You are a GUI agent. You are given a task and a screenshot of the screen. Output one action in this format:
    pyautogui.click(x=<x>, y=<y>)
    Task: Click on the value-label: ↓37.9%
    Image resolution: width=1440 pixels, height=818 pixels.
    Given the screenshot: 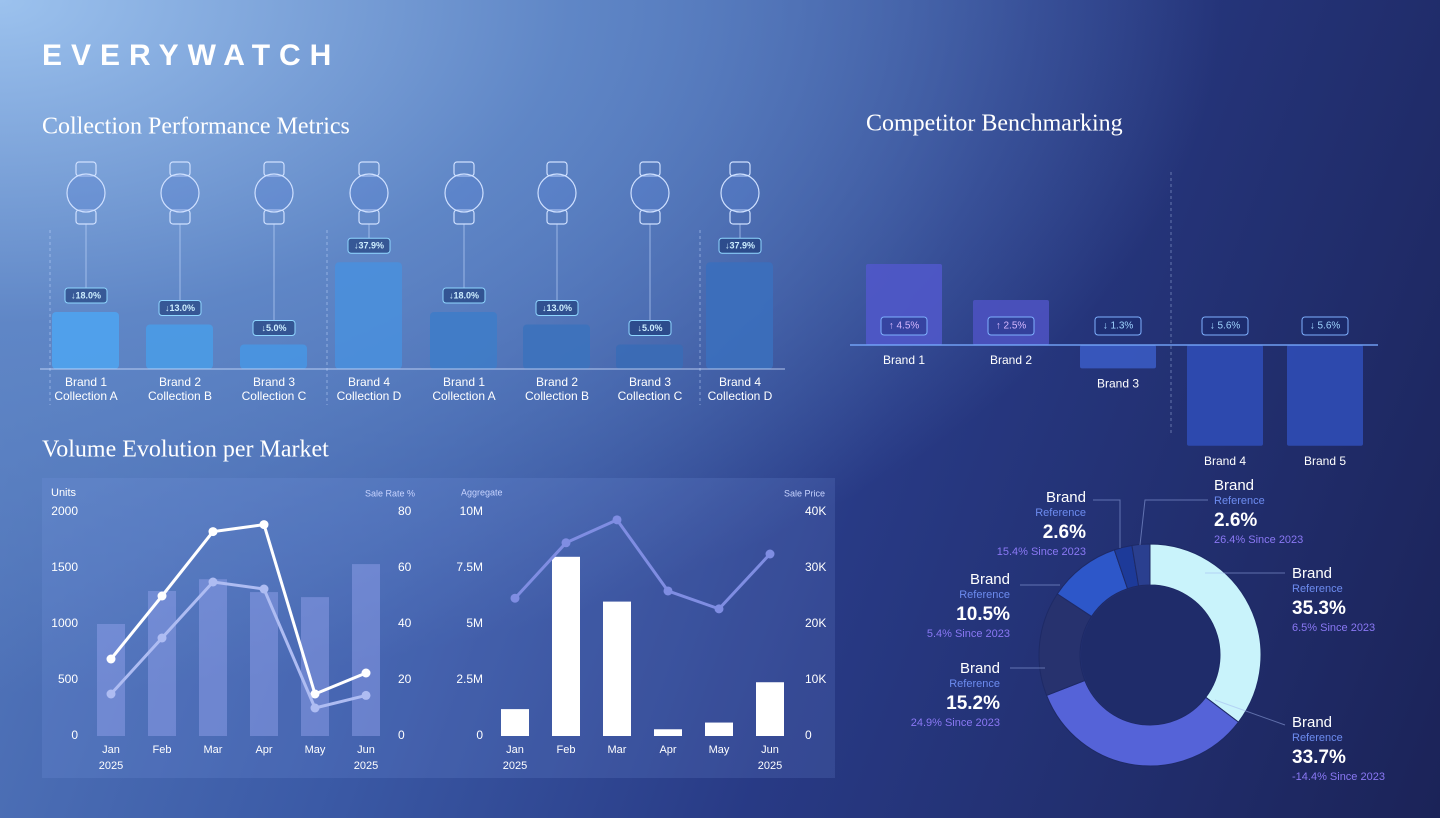 What is the action you would take?
    pyautogui.click(x=369, y=246)
    